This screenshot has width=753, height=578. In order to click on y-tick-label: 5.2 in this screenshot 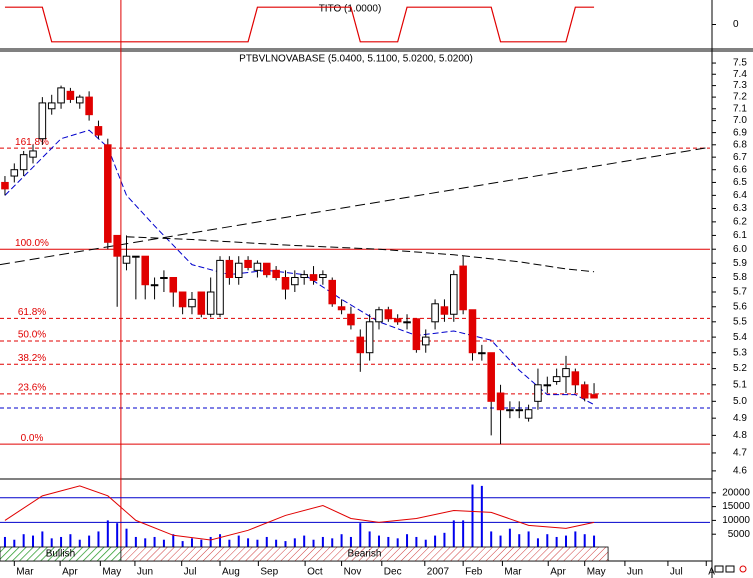, I will do `click(740, 368)`.